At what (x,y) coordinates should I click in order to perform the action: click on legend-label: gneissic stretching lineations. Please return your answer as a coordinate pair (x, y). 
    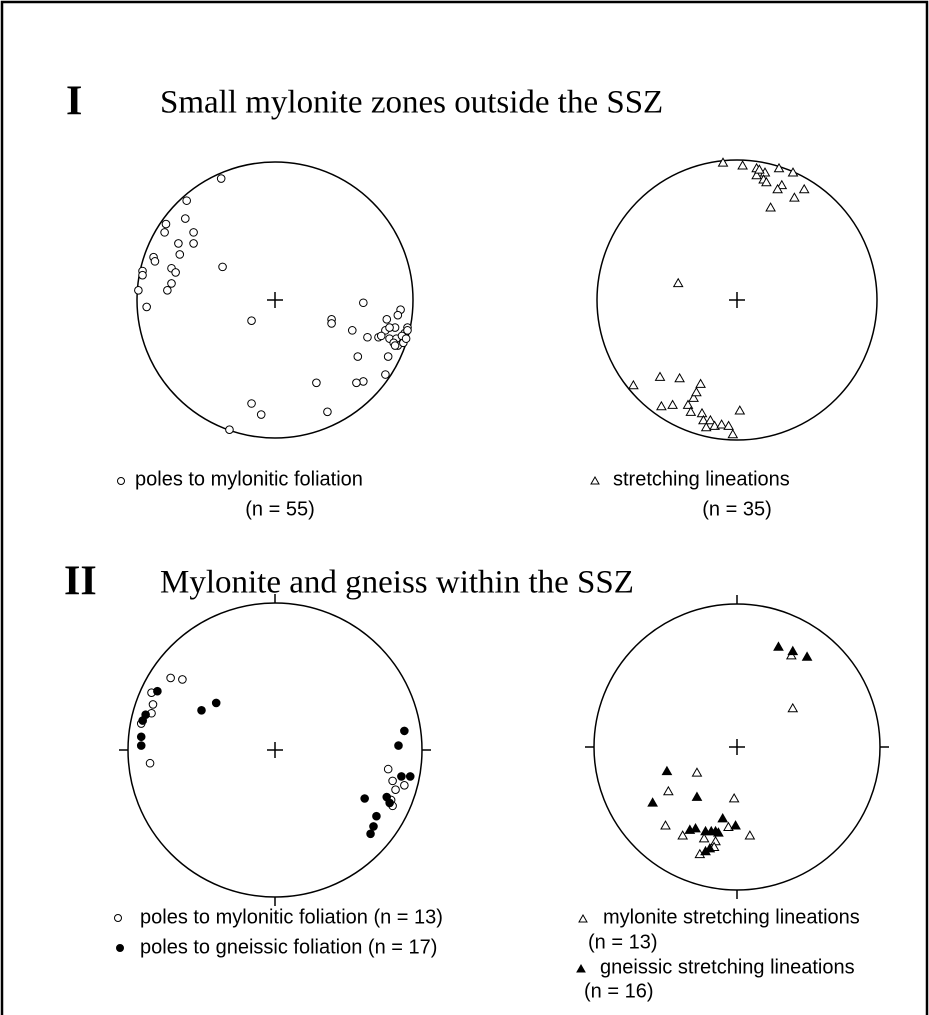
    Looking at the image, I should click on (727, 967).